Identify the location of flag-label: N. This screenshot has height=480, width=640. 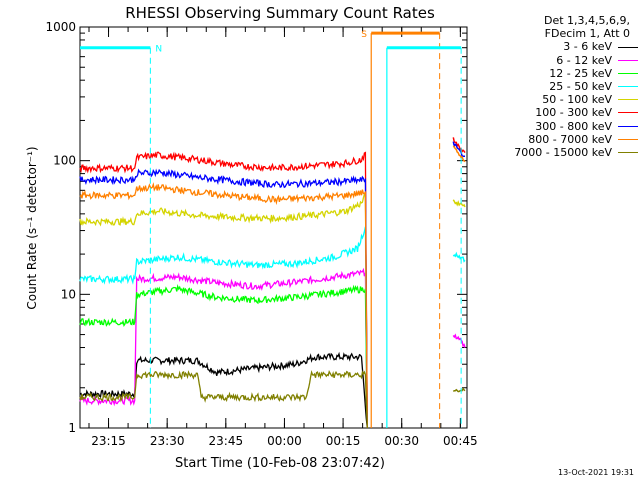
(158, 50).